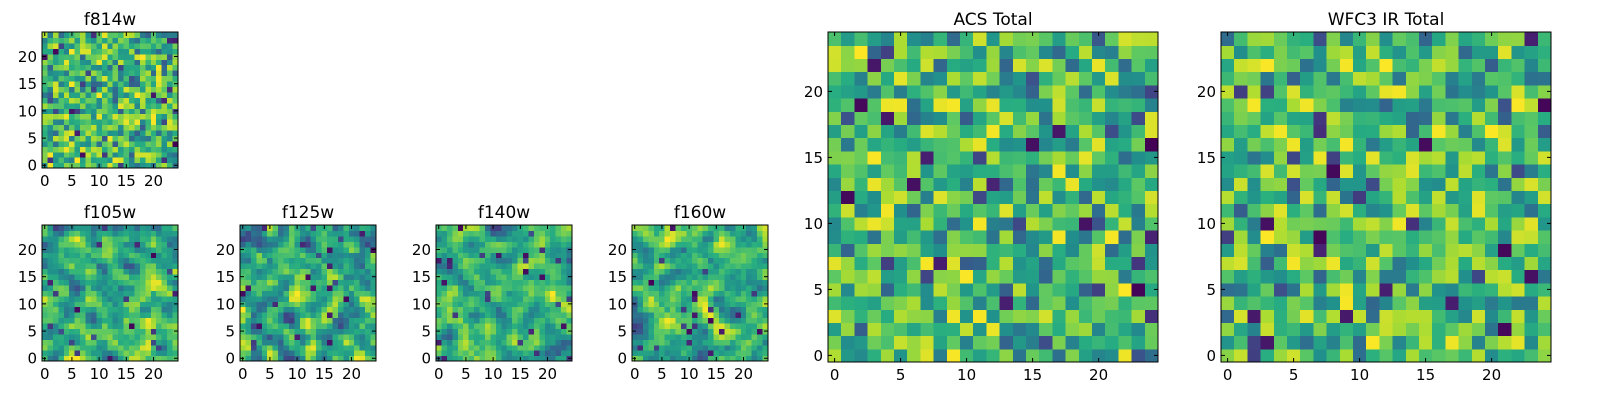 This screenshot has width=1600, height=400. Describe the element at coordinates (32, 359) in the screenshot. I see `y-tick-label: 0` at that location.